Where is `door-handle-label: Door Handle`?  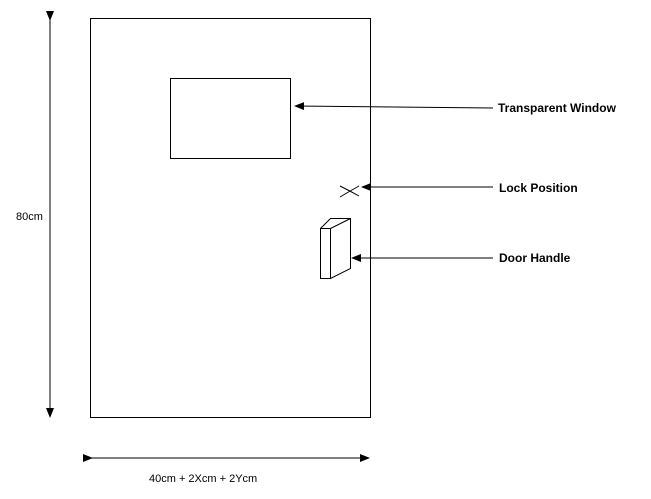 door-handle-label: Door Handle is located at coordinates (535, 258).